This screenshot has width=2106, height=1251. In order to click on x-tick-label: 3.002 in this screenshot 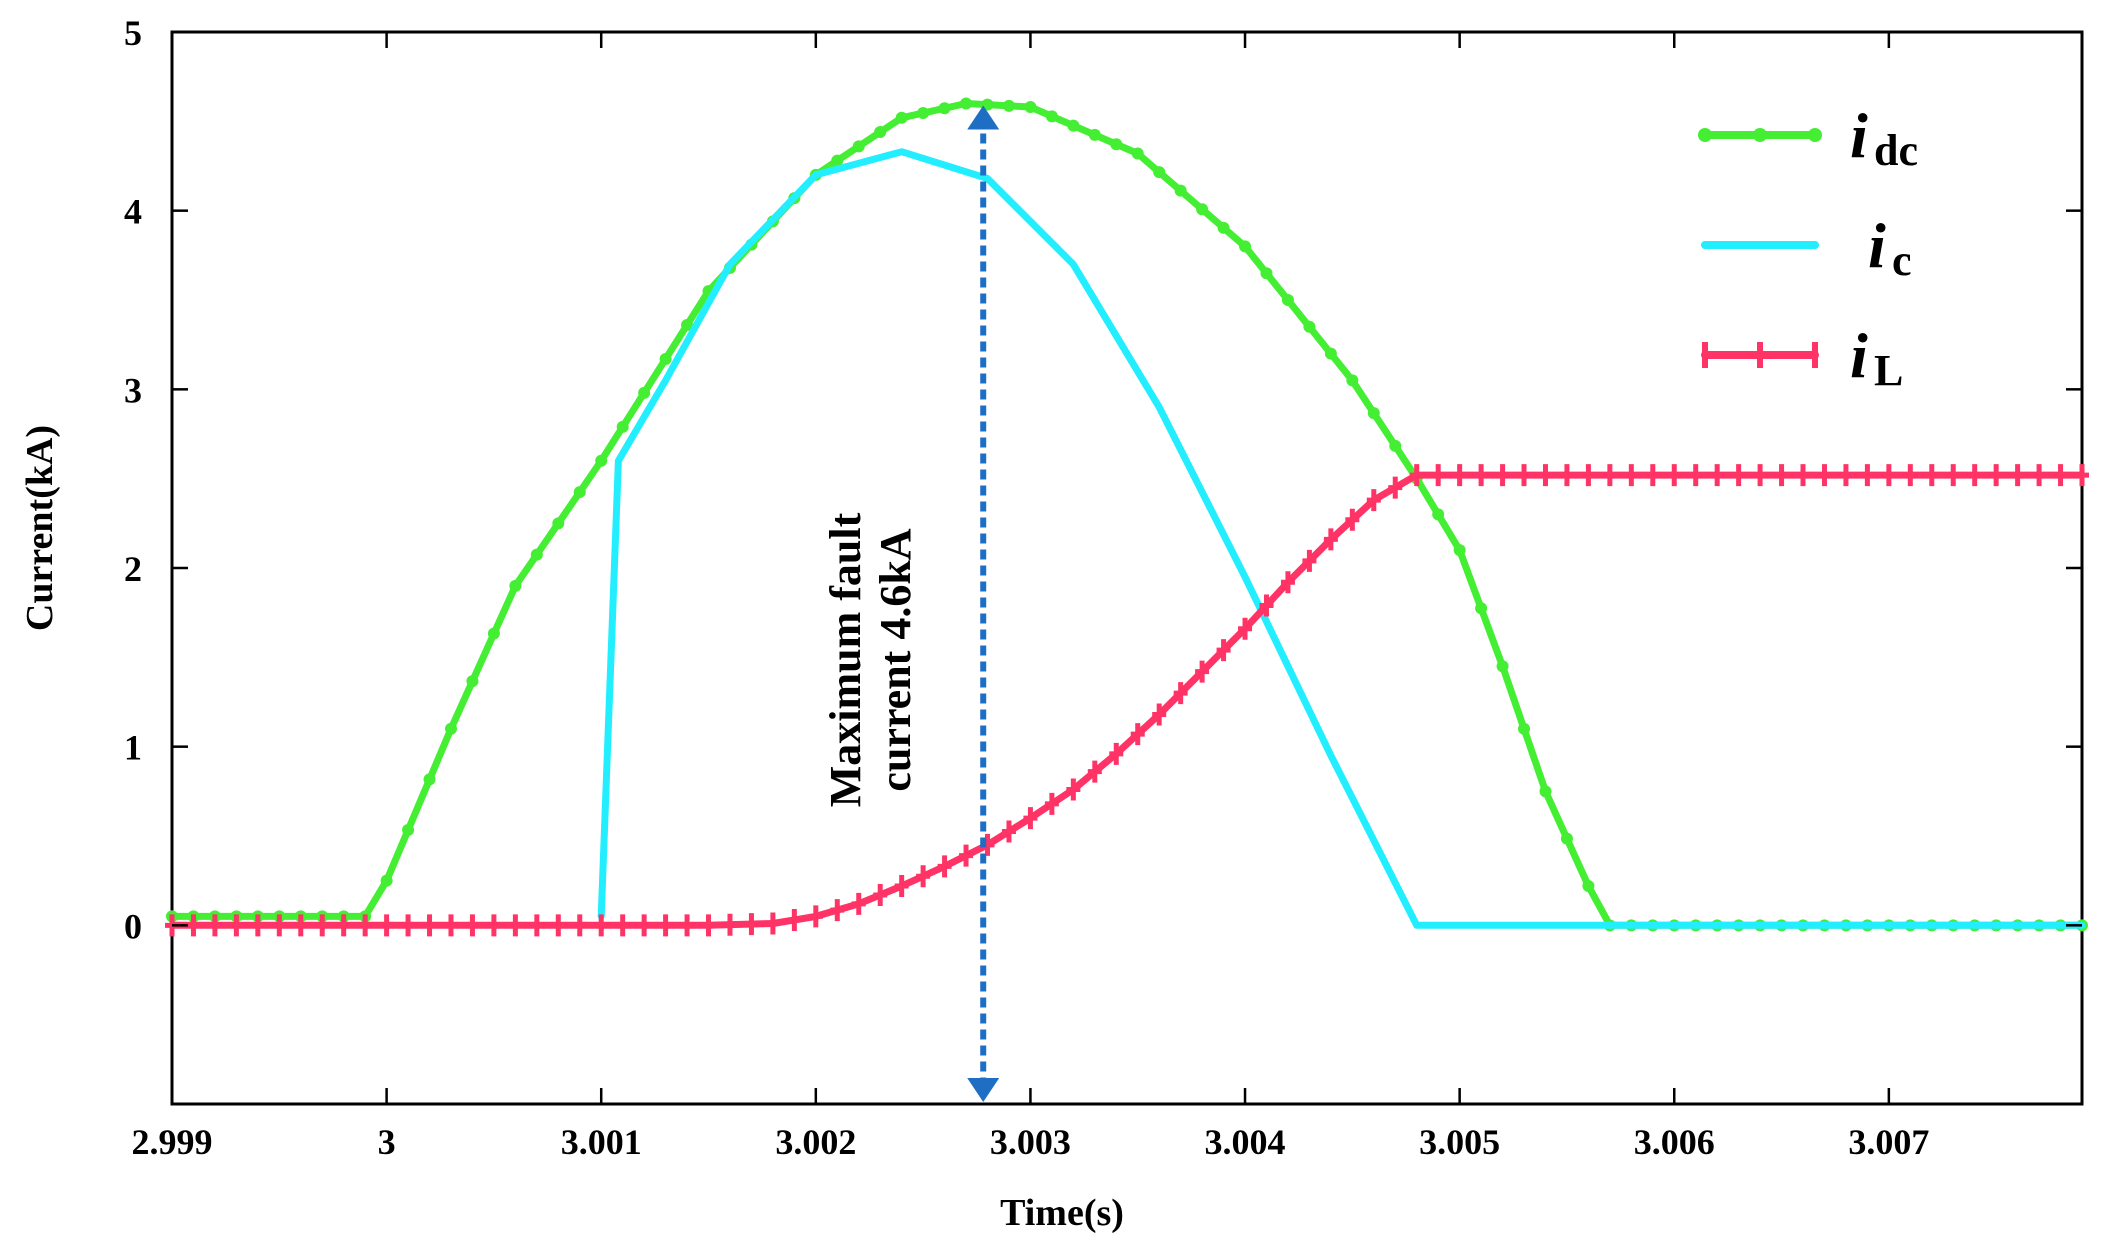, I will do `click(815, 1142)`.